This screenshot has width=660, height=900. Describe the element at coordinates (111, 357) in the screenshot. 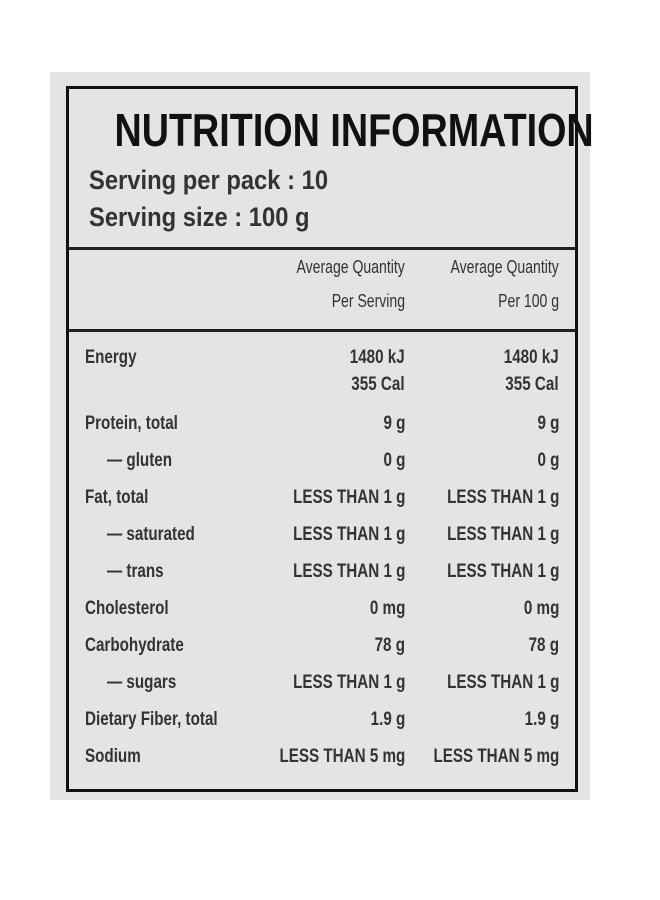

I see `row-label: Energy` at that location.